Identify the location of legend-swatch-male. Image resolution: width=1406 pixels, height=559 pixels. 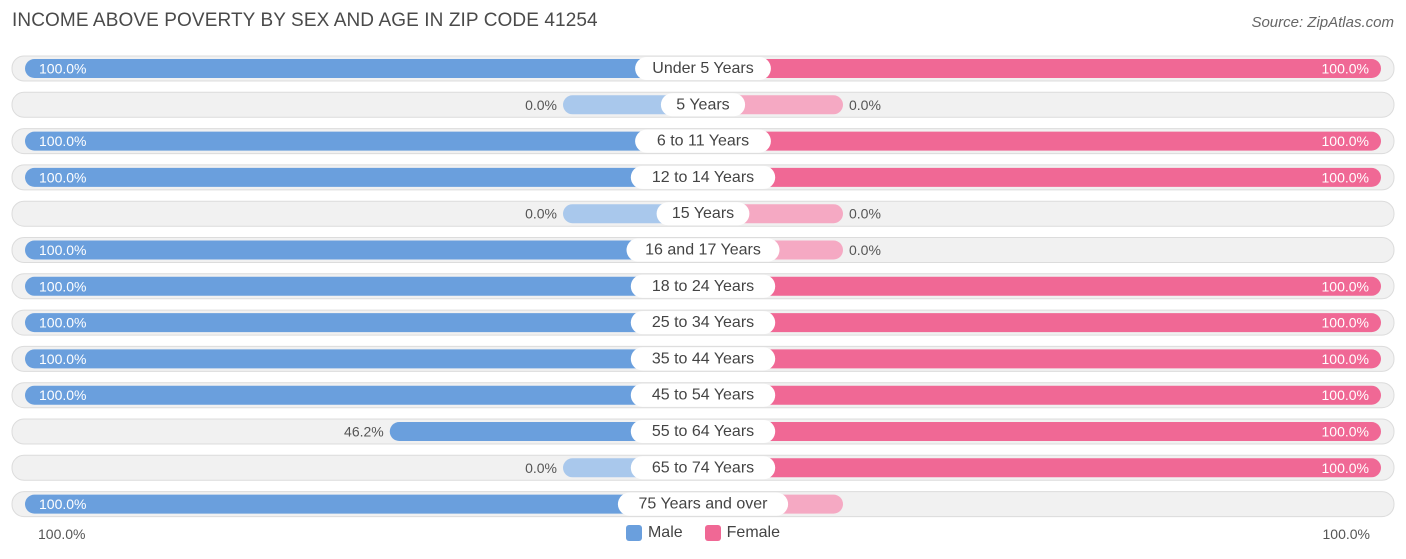
(633, 533).